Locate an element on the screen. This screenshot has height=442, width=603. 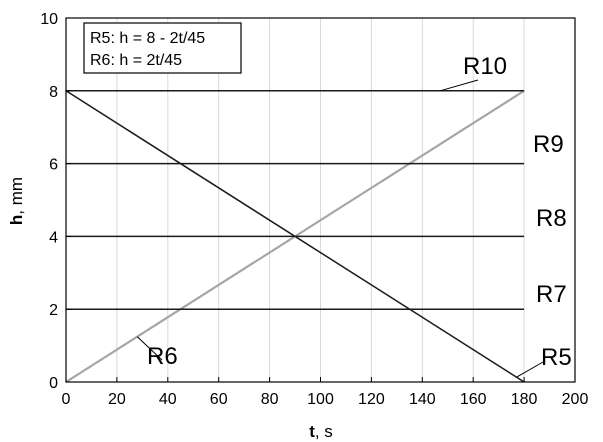
x-tick-label-160: 160 is located at coordinates (473, 399).